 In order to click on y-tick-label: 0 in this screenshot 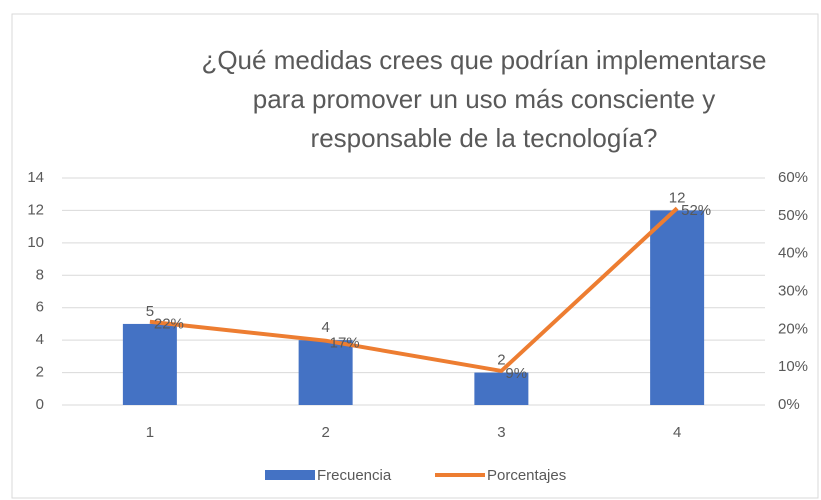, I will do `click(40, 404)`.